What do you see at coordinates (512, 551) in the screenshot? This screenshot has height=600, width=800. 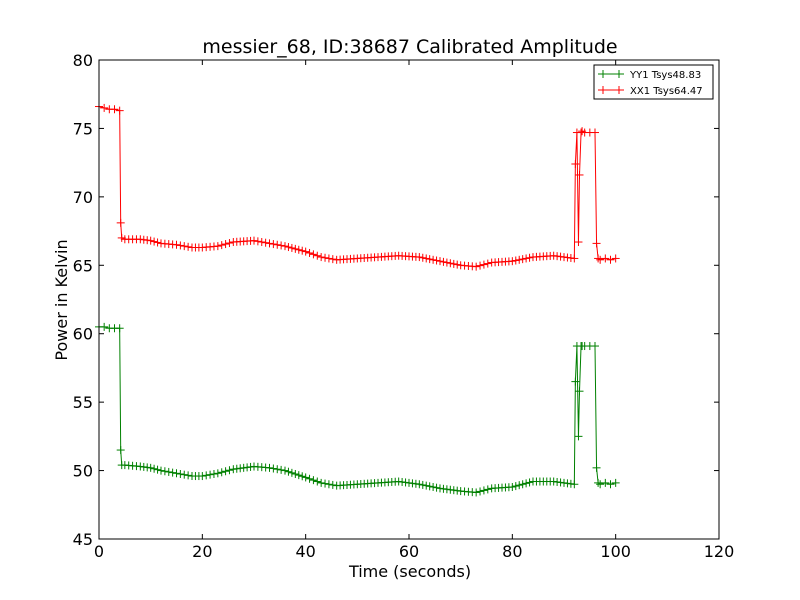 I see `x-tick-label: 80` at bounding box center [512, 551].